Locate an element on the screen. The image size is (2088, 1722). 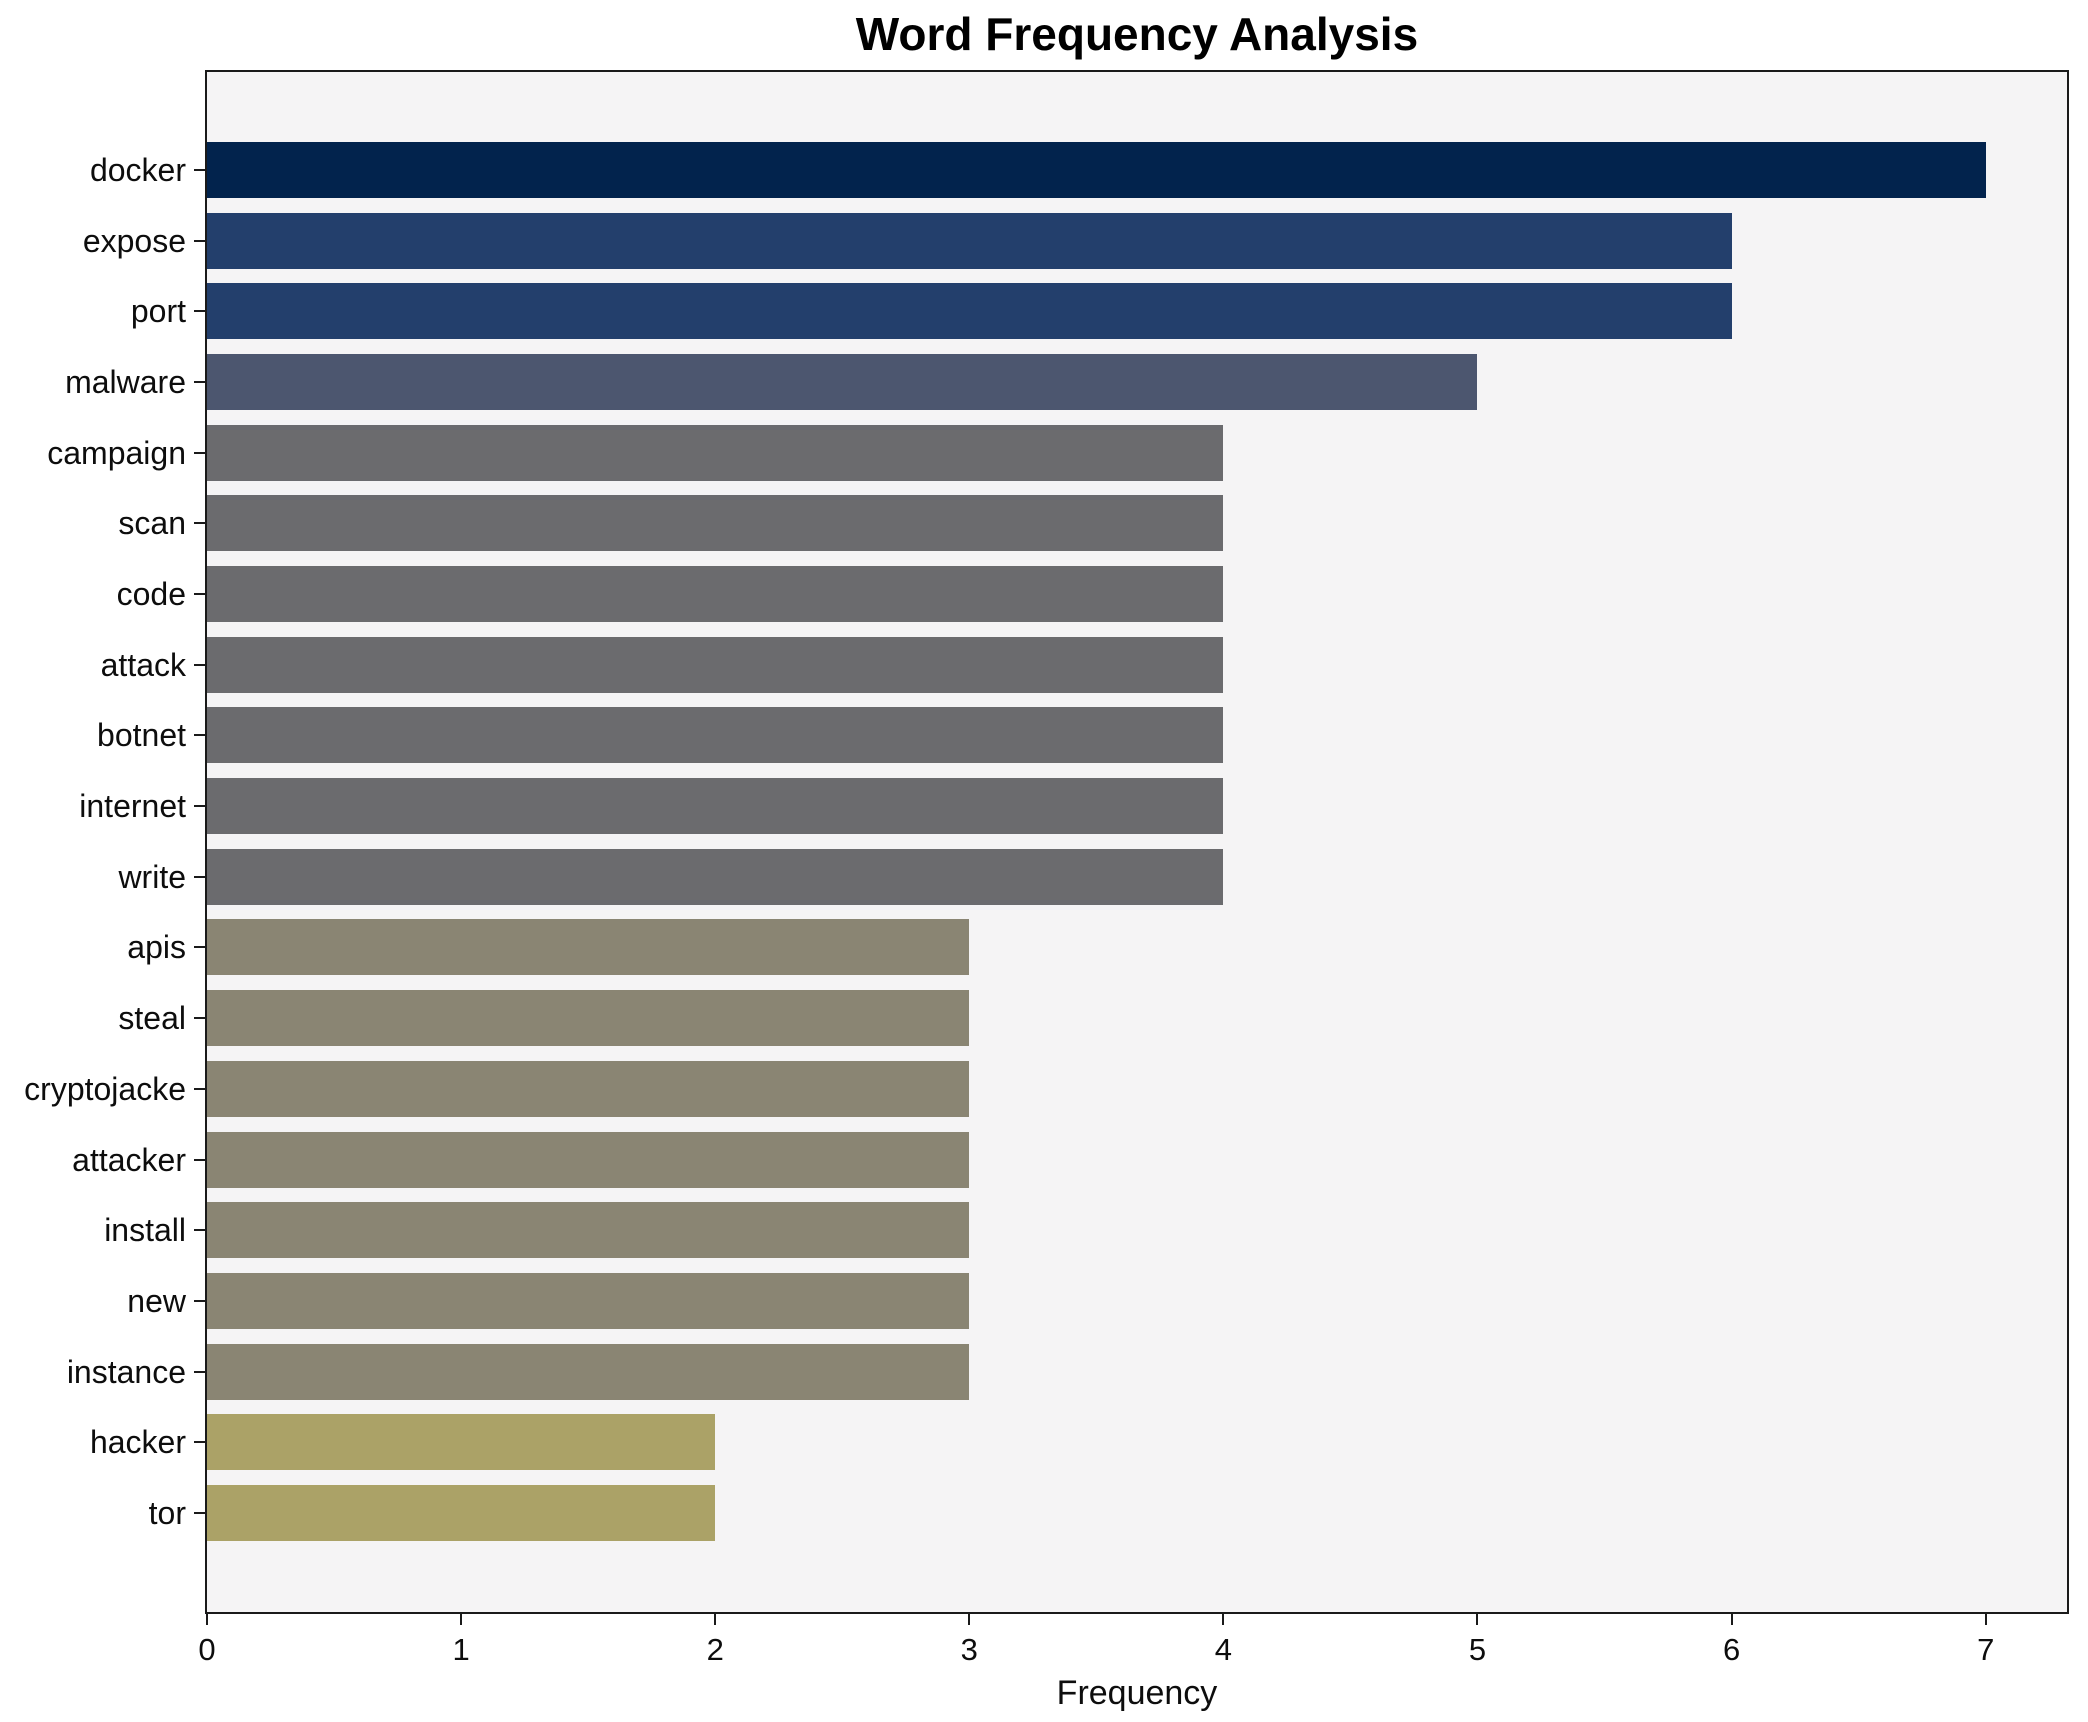
y-tick-label-tor: tor is located at coordinates (167, 1512).